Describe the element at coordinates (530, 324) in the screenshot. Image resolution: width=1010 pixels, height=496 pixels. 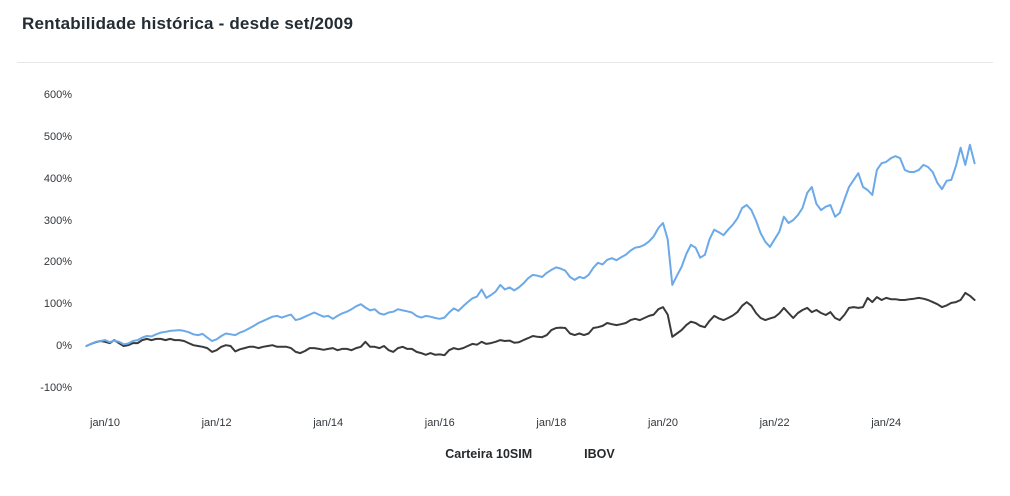
I see `series-ibov-line` at that location.